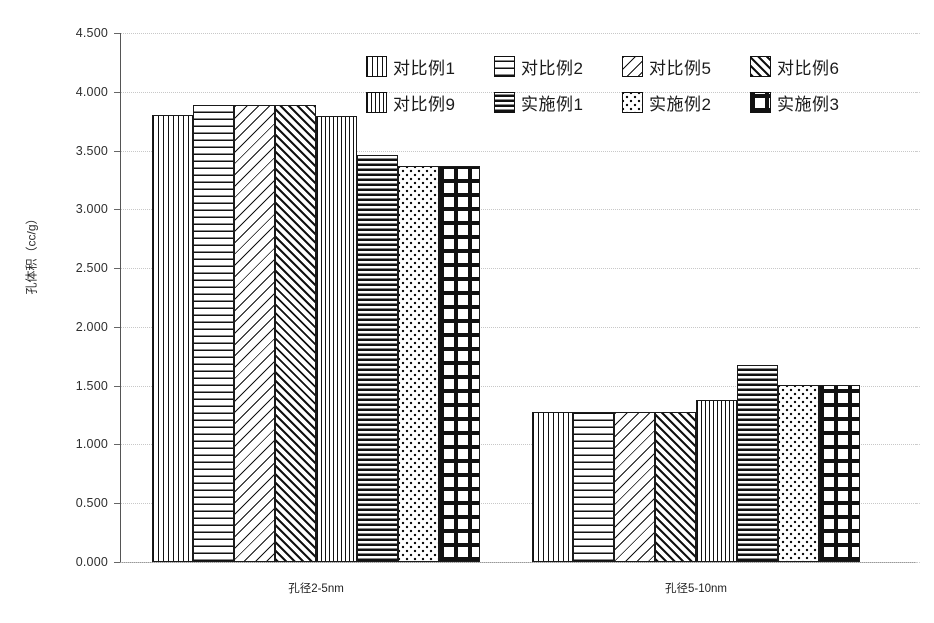  What do you see at coordinates (91, 268) in the screenshot?
I see `y-axis-tick-label: 2.500` at bounding box center [91, 268].